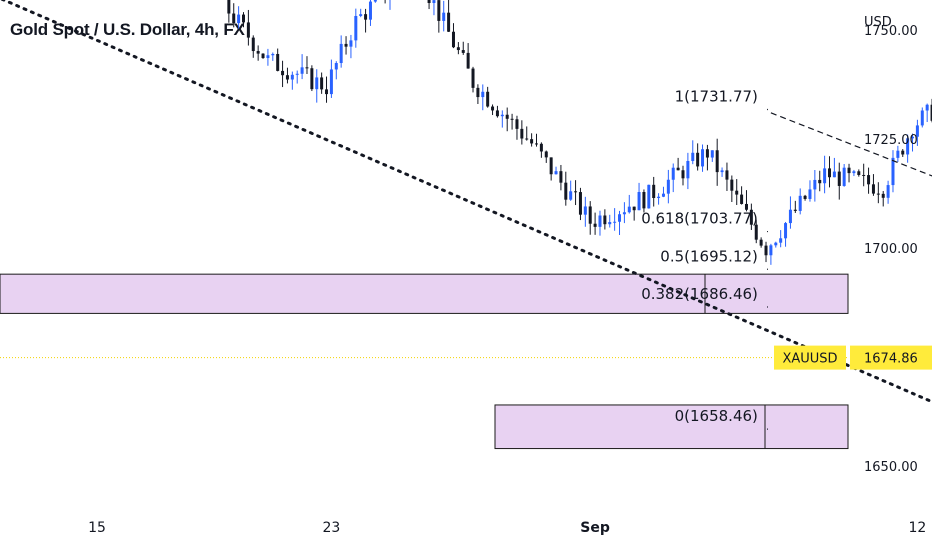  I want to click on chart-title: Gold Spot / U.S. Dollar, 4h, FX, so click(127, 29).